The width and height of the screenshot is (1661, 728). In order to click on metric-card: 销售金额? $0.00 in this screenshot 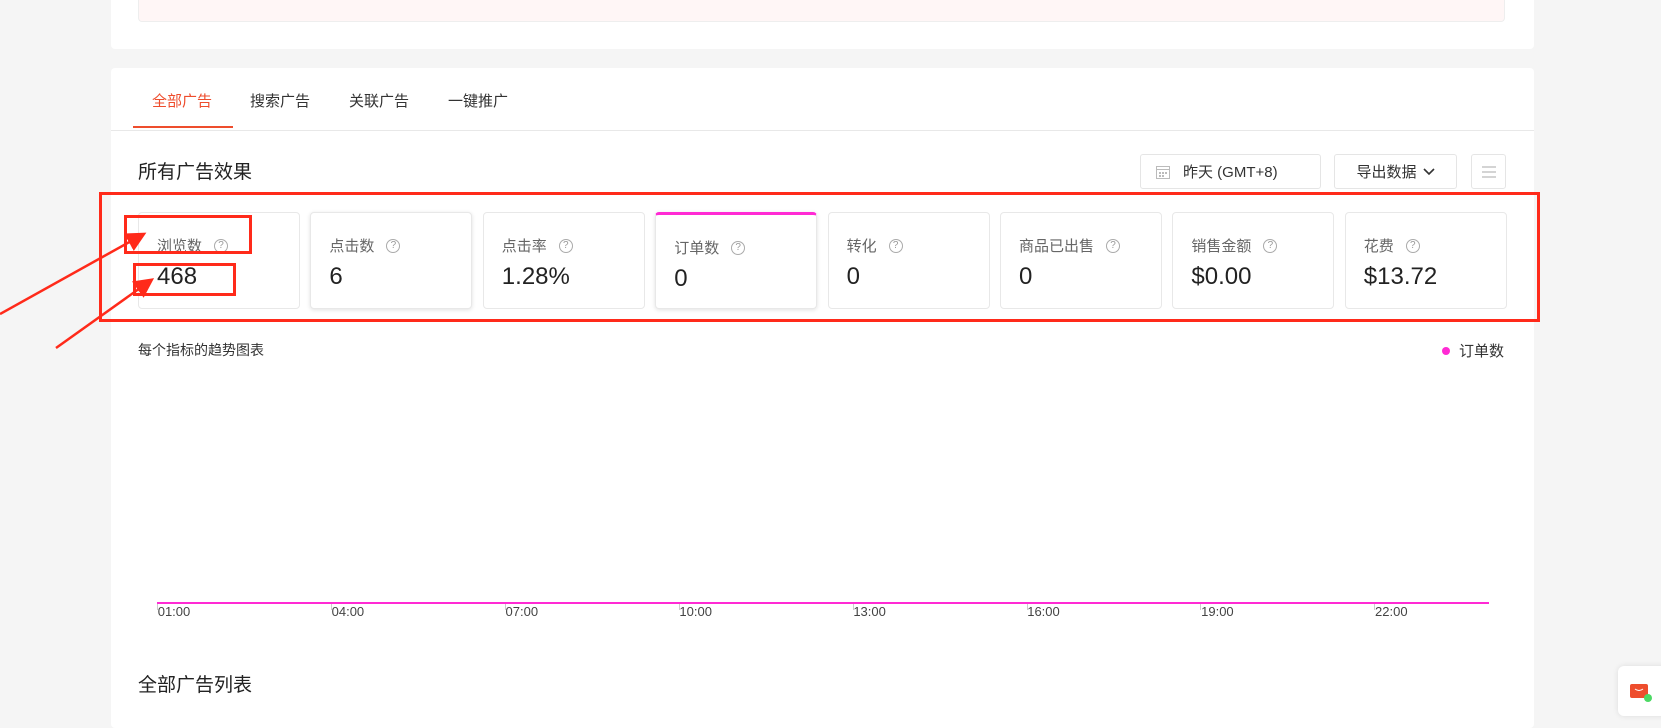, I will do `click(1253, 260)`.